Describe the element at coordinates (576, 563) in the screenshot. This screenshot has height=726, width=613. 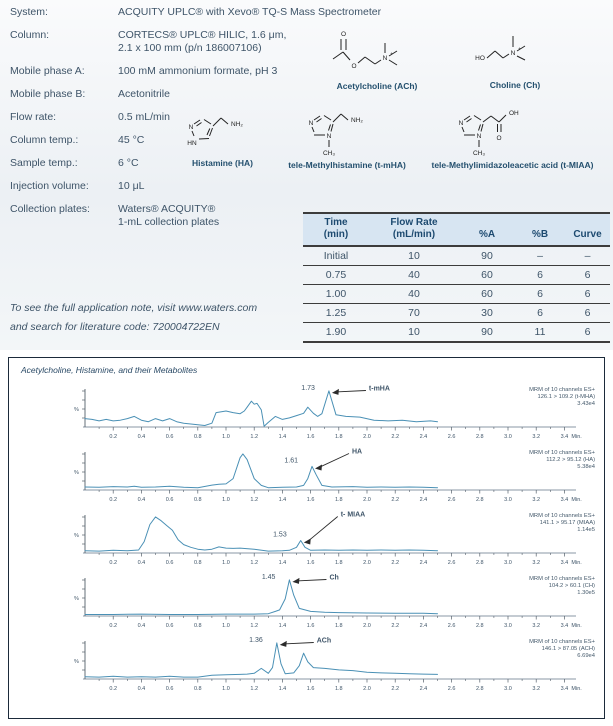
I see `svg-text: Min.` at that location.